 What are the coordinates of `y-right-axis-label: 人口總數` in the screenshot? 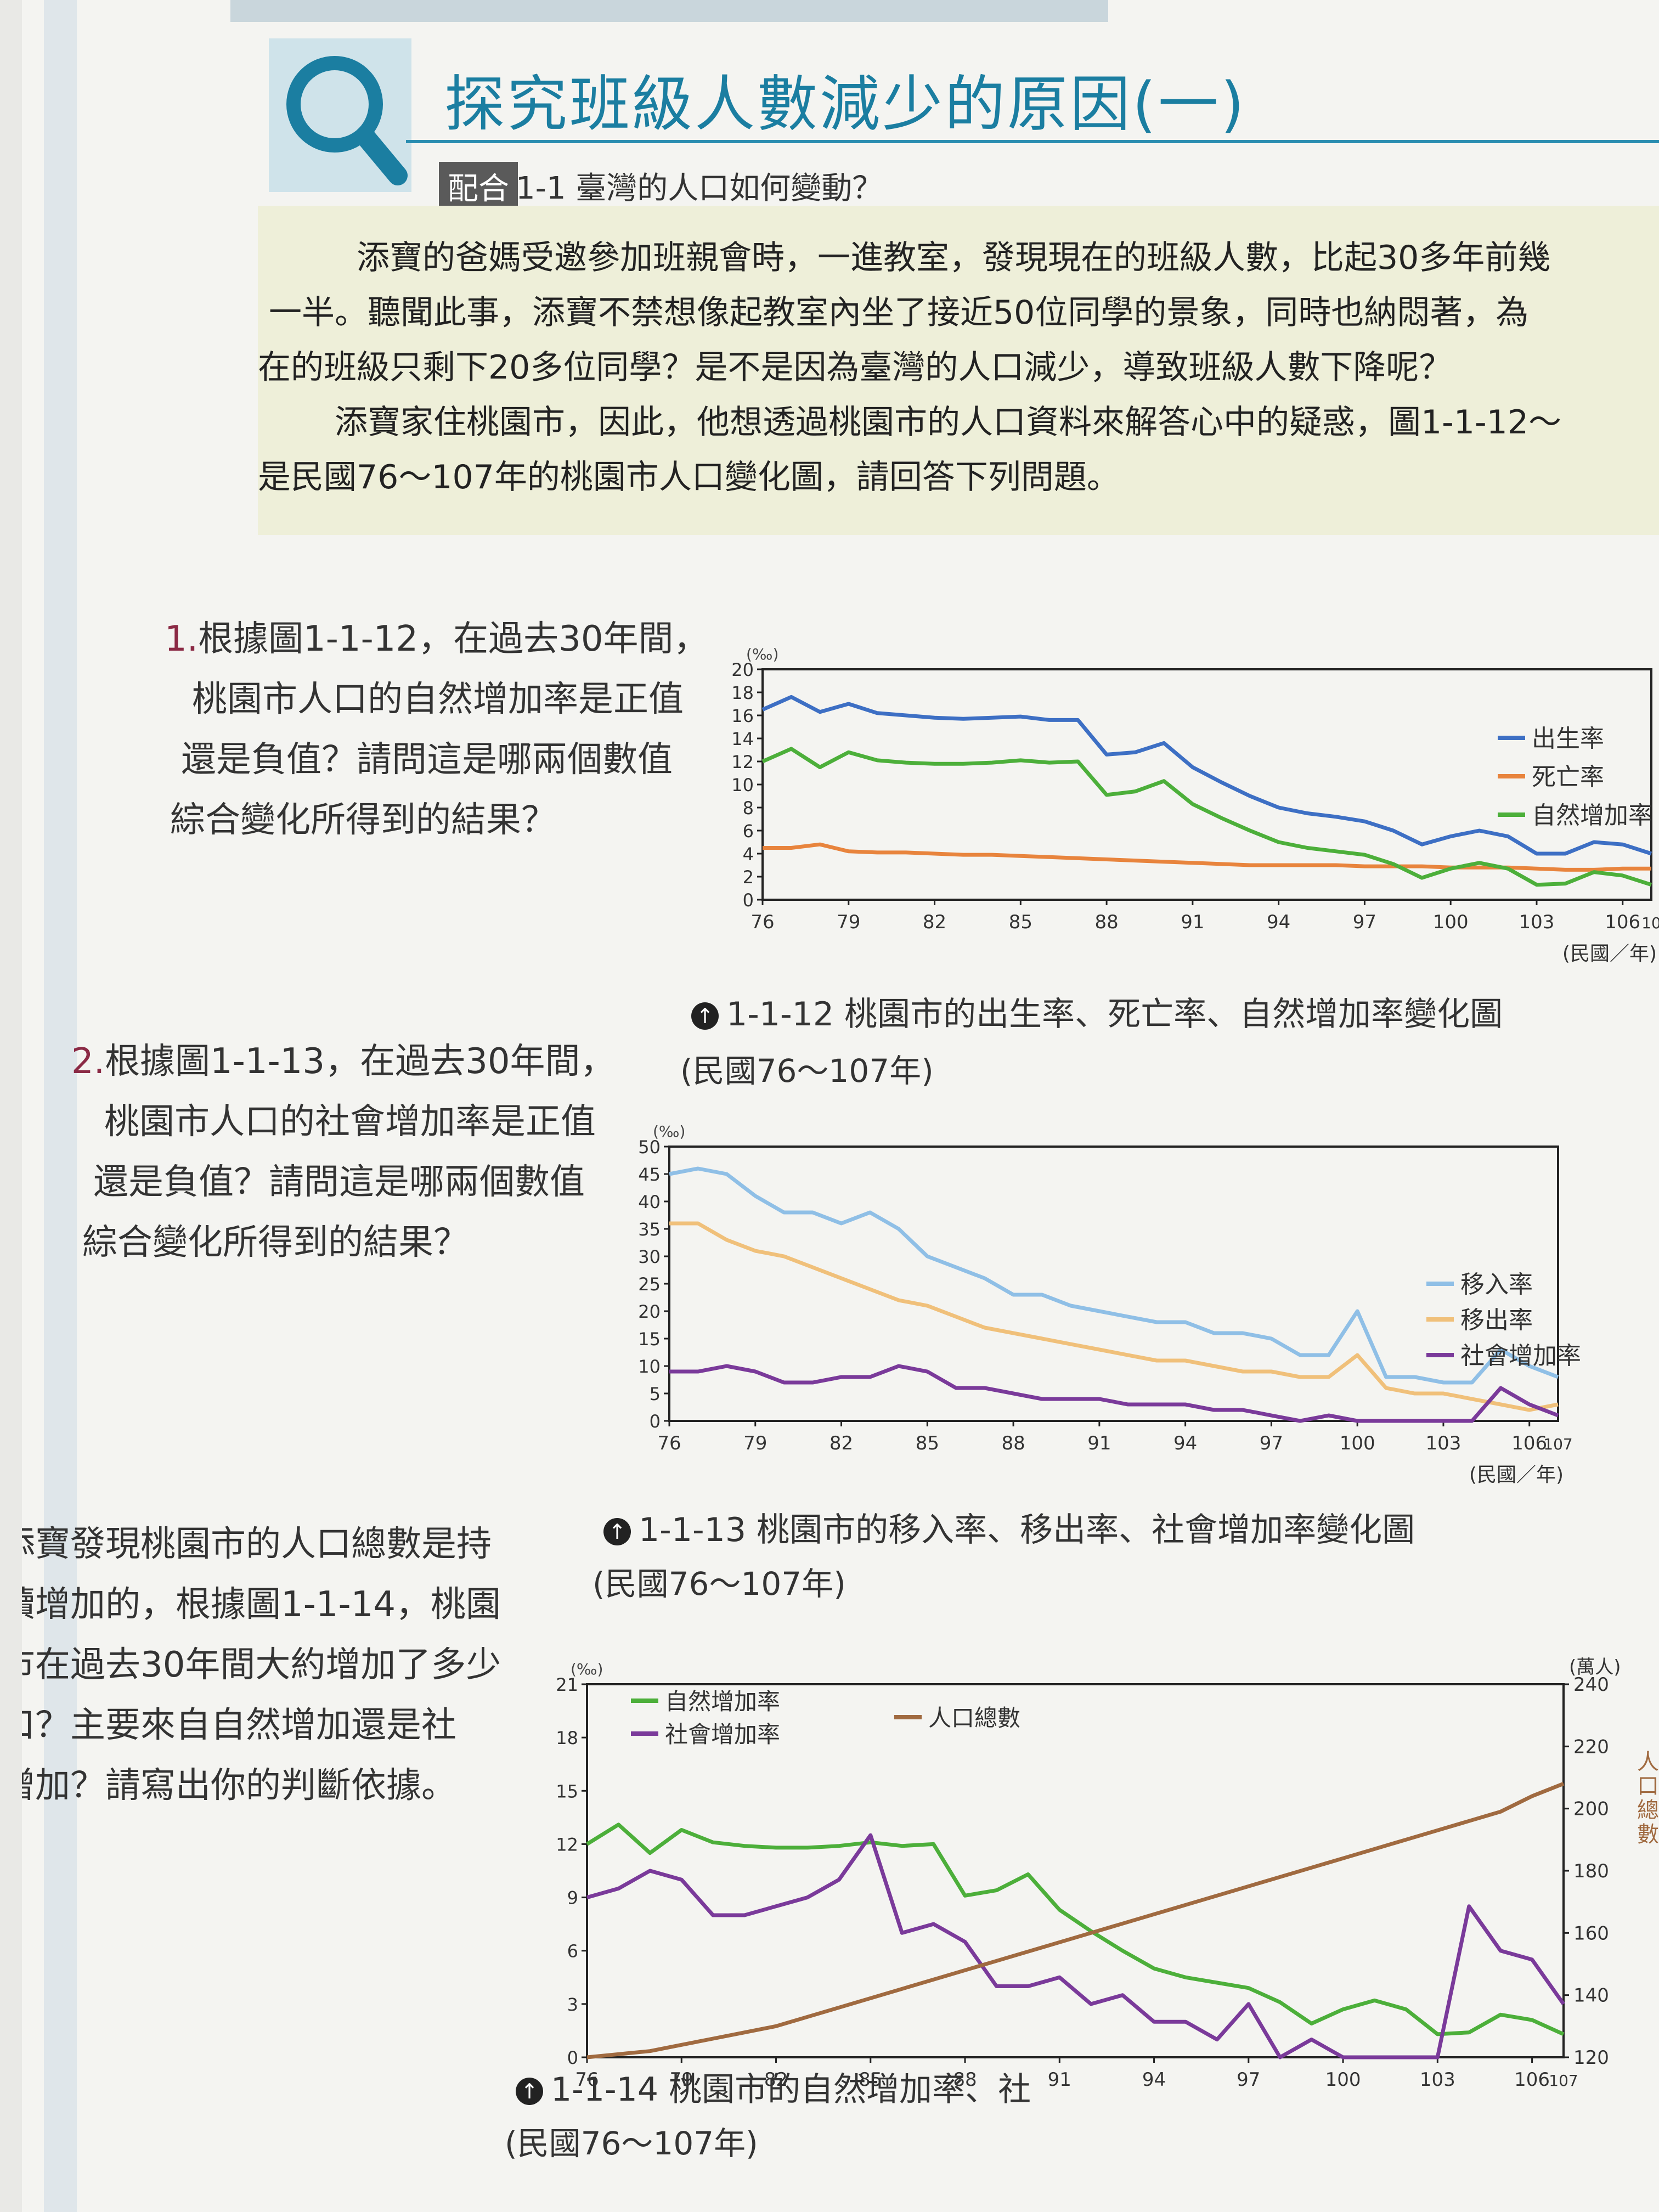 It's located at (1645, 1799).